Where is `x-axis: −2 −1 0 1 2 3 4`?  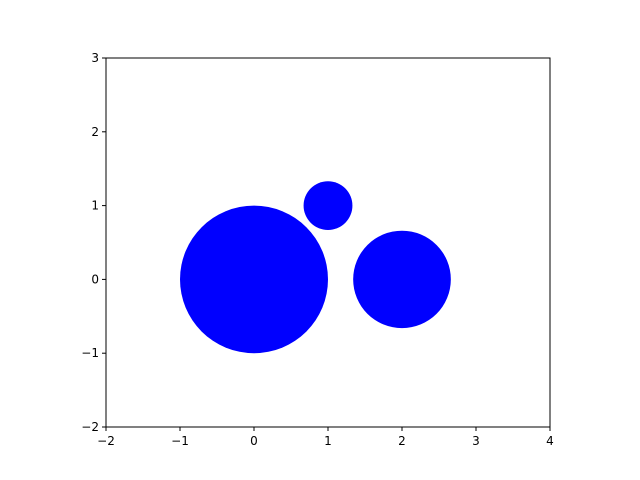
x-axis: −2 −1 0 1 2 3 4 is located at coordinates (325, 437).